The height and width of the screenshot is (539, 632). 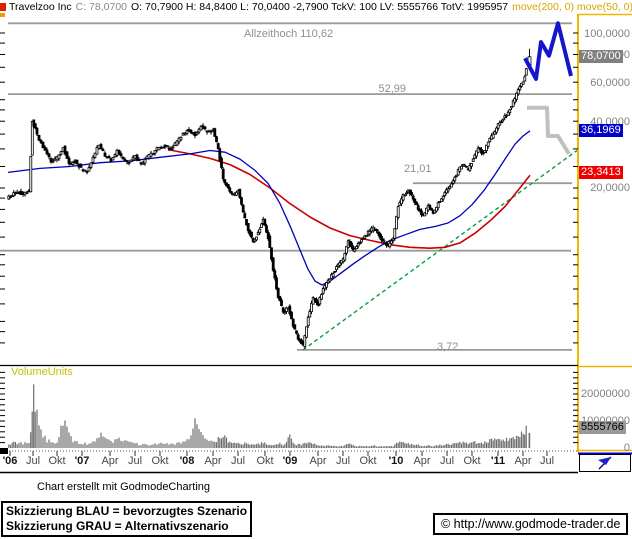 I want to click on all-time-high-label: Allzeithoch 110,62, so click(x=289, y=34).